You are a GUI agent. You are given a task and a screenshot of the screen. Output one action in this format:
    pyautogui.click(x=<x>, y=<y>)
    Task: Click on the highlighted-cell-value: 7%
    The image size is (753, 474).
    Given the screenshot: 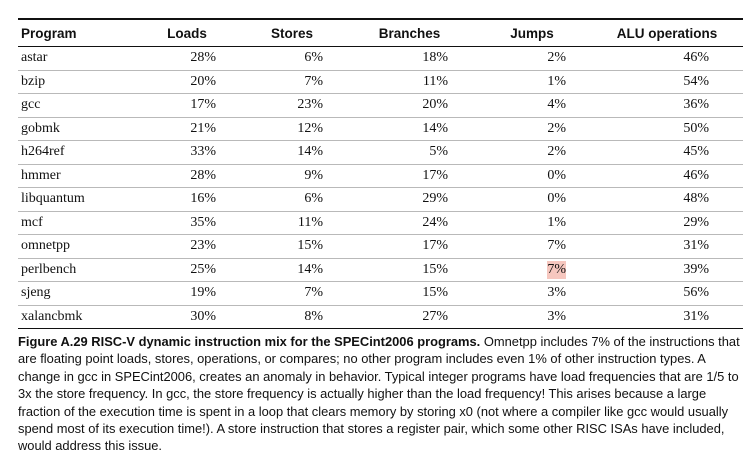 What is the action you would take?
    pyautogui.click(x=556, y=269)
    